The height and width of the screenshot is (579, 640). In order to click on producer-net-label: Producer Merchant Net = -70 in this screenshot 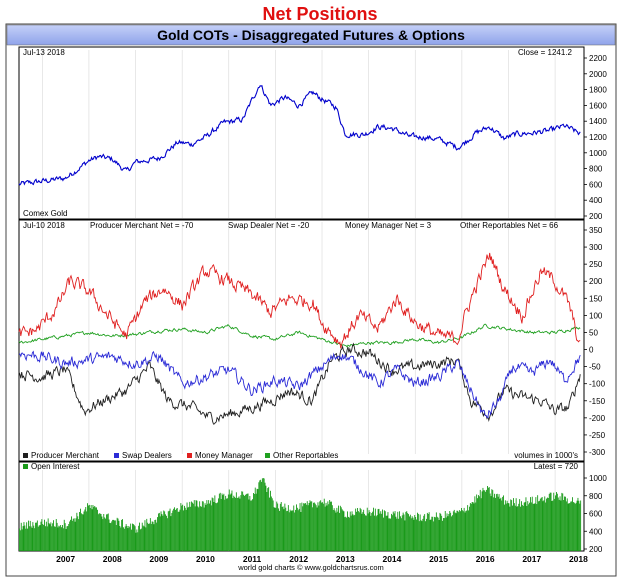, I will do `click(142, 225)`.